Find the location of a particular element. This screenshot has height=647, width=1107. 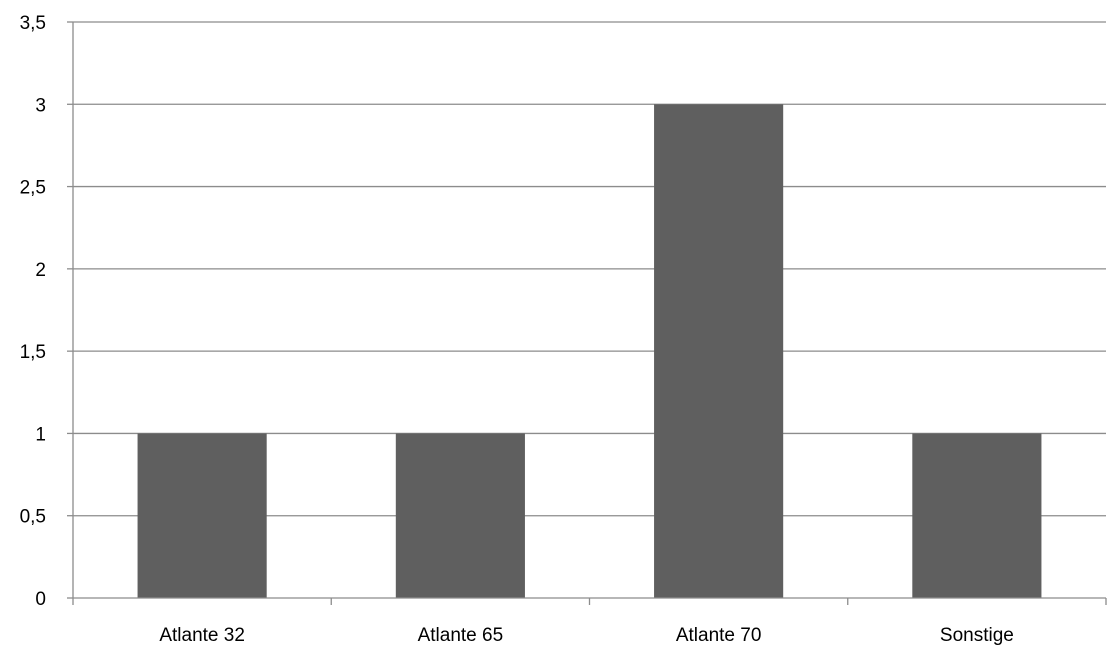

y-tick-label: 0,5 is located at coordinates (33, 517).